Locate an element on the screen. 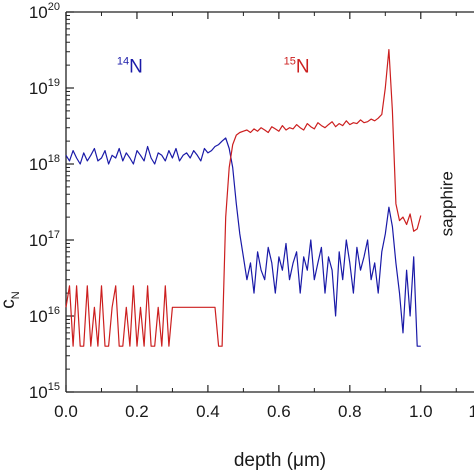 The width and height of the screenshot is (474, 474). series-label-14N: 14N is located at coordinates (130, 66).